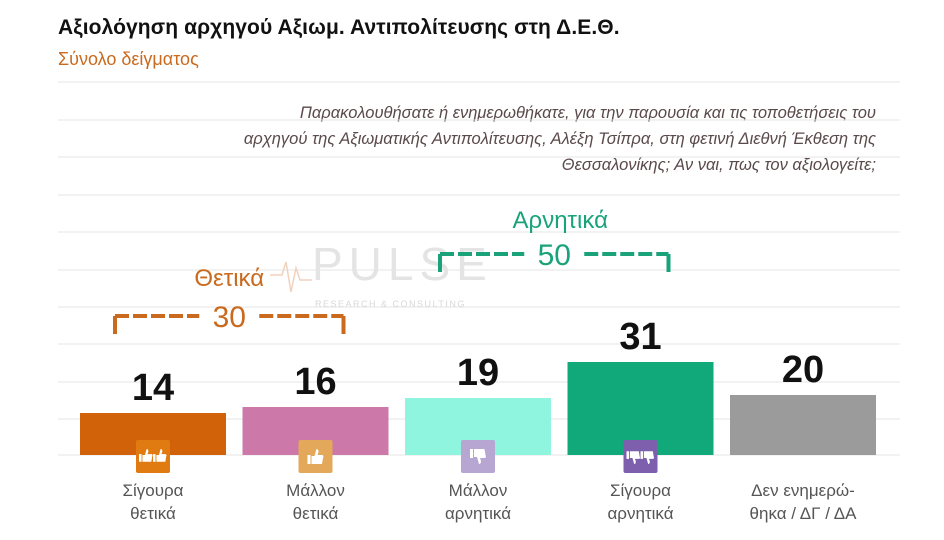 The height and width of the screenshot is (540, 944). Describe the element at coordinates (803, 490) in the screenshot. I see `category-label: Δεν ενημερώ-` at that location.